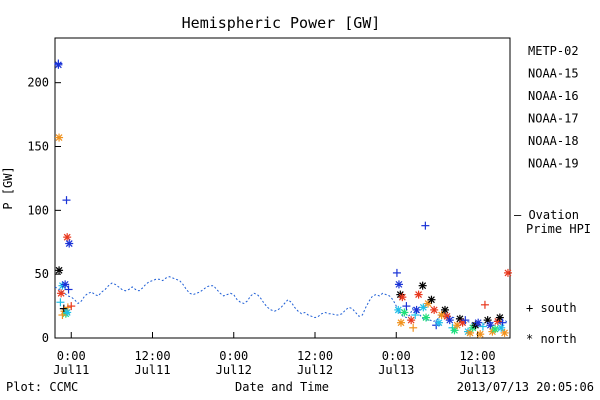 The image size is (600, 400). Describe the element at coordinates (38, 83) in the screenshot. I see `y-tick-label: 200` at that location.